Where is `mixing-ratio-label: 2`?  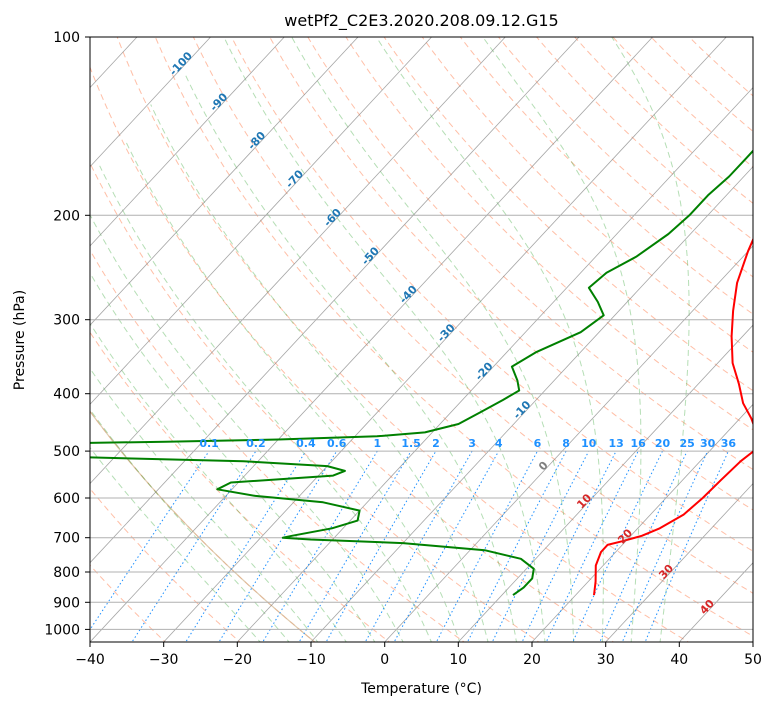
mixing-ratio-label: 2 is located at coordinates (436, 443).